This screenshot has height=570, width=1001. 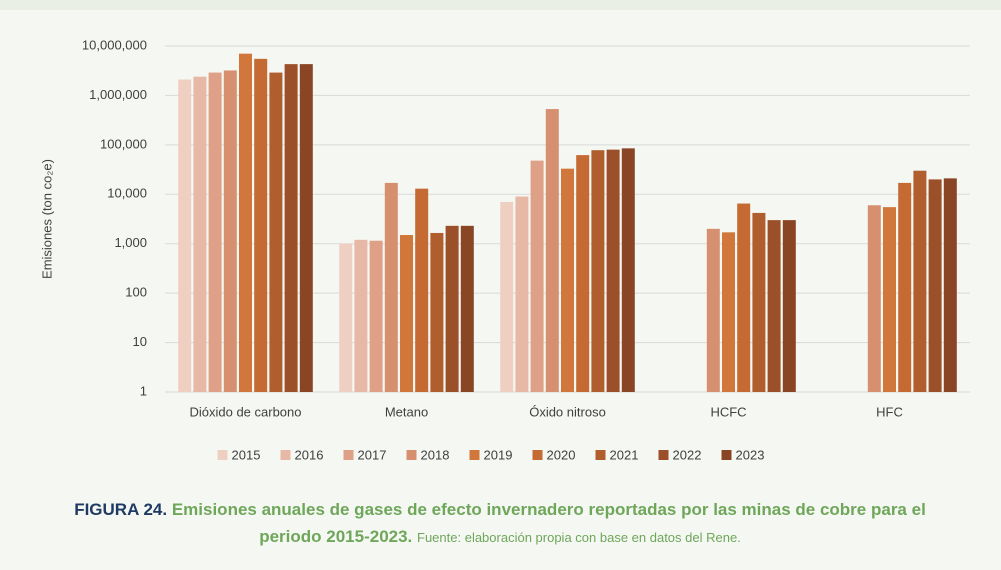 I want to click on y-tick-label: 10, so click(x=140, y=341).